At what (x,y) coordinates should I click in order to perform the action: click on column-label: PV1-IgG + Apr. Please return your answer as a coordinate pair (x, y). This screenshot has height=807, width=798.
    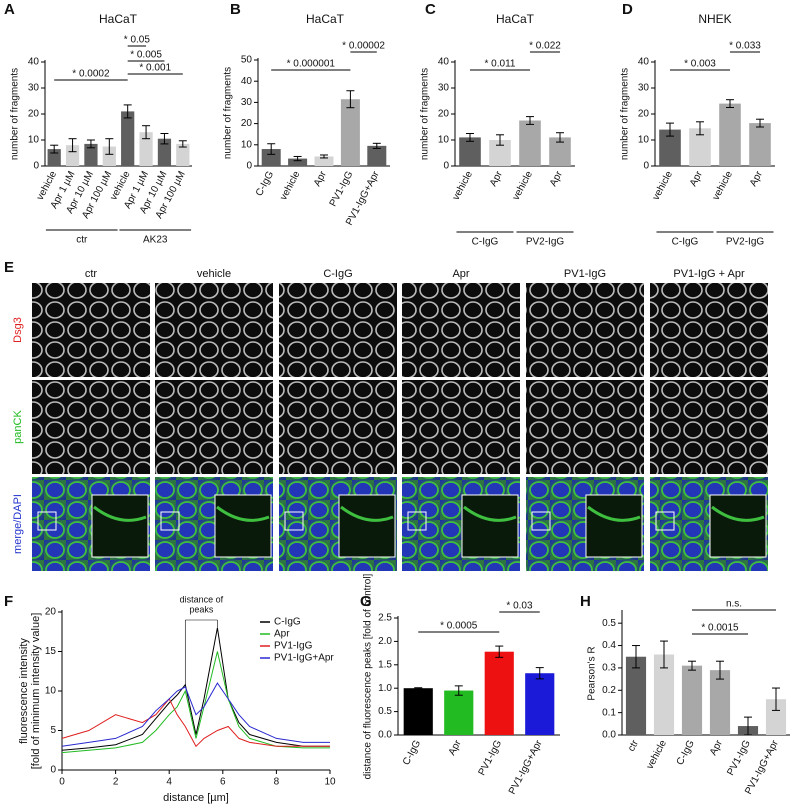
    Looking at the image, I should click on (709, 274).